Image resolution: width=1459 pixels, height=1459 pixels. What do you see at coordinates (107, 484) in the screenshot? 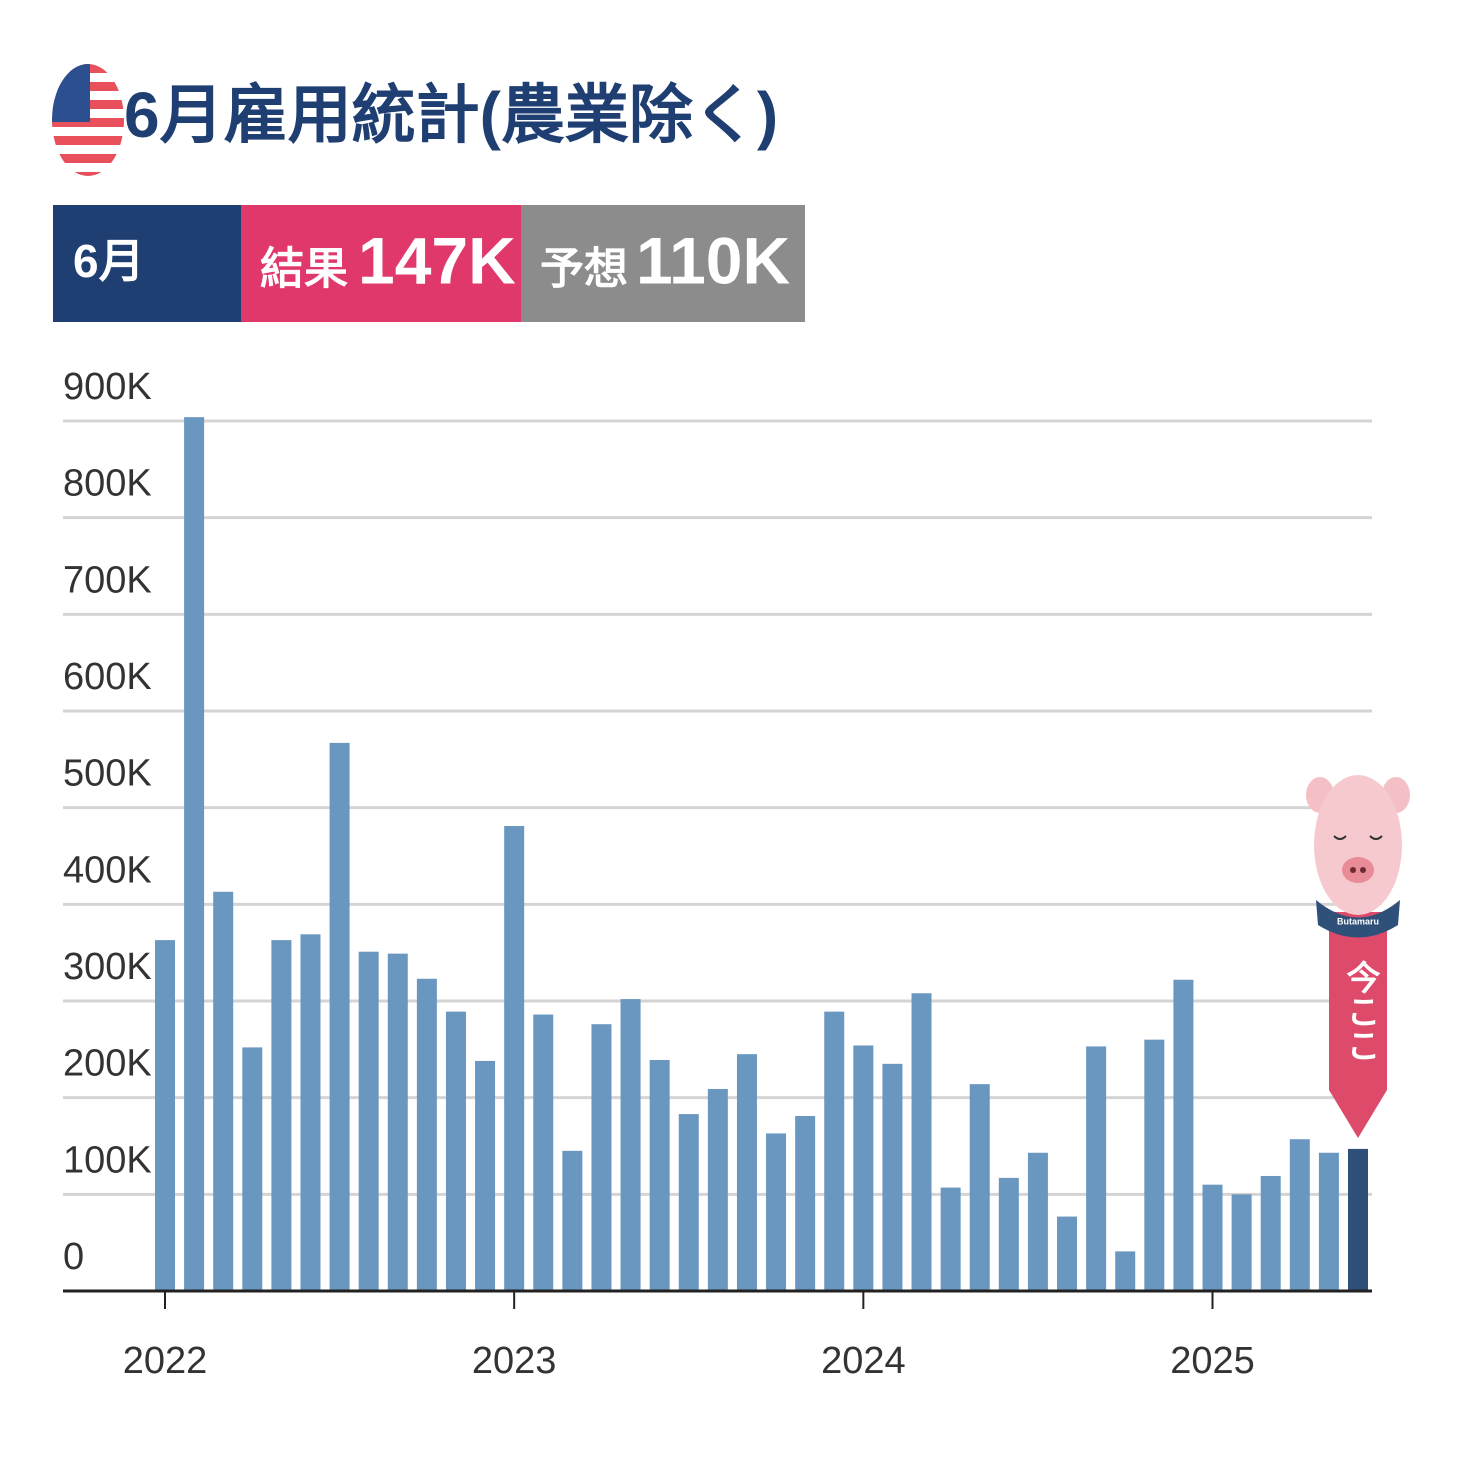
I see `y-tick-label: 800K` at bounding box center [107, 484].